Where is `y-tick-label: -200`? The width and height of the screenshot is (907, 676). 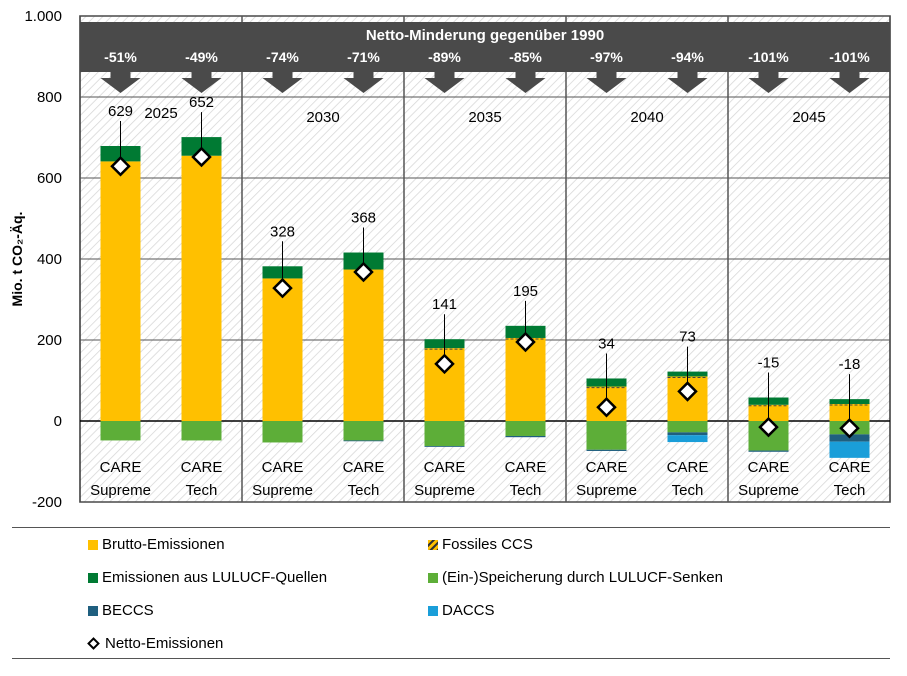
y-tick-label: -200 is located at coordinates (47, 502).